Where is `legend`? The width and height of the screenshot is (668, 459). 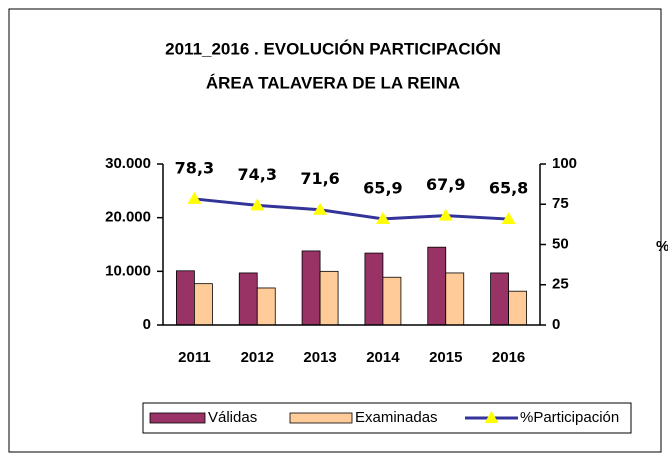 legend is located at coordinates (387, 418).